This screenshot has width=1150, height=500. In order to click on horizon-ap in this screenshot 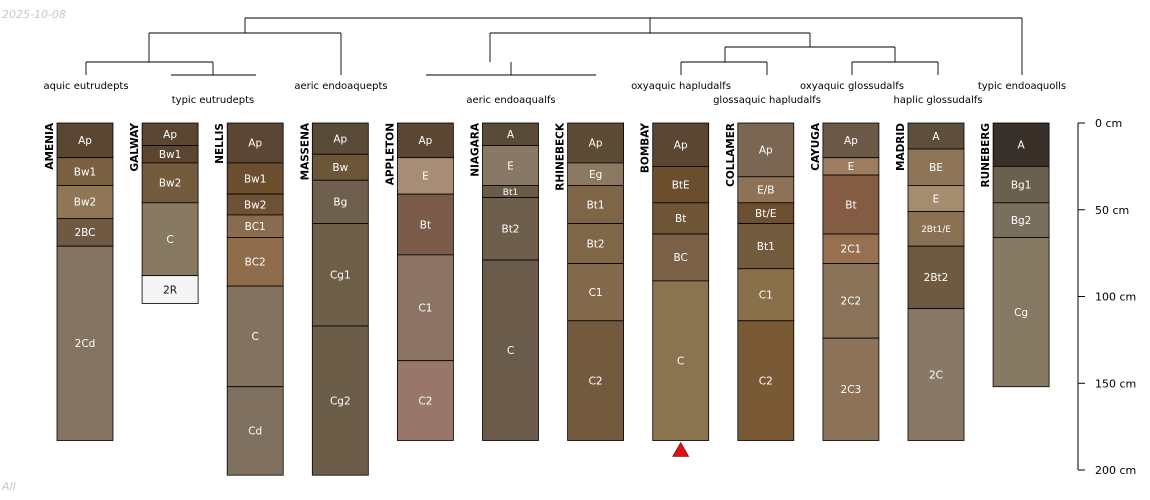, I will do `click(85, 140)`.